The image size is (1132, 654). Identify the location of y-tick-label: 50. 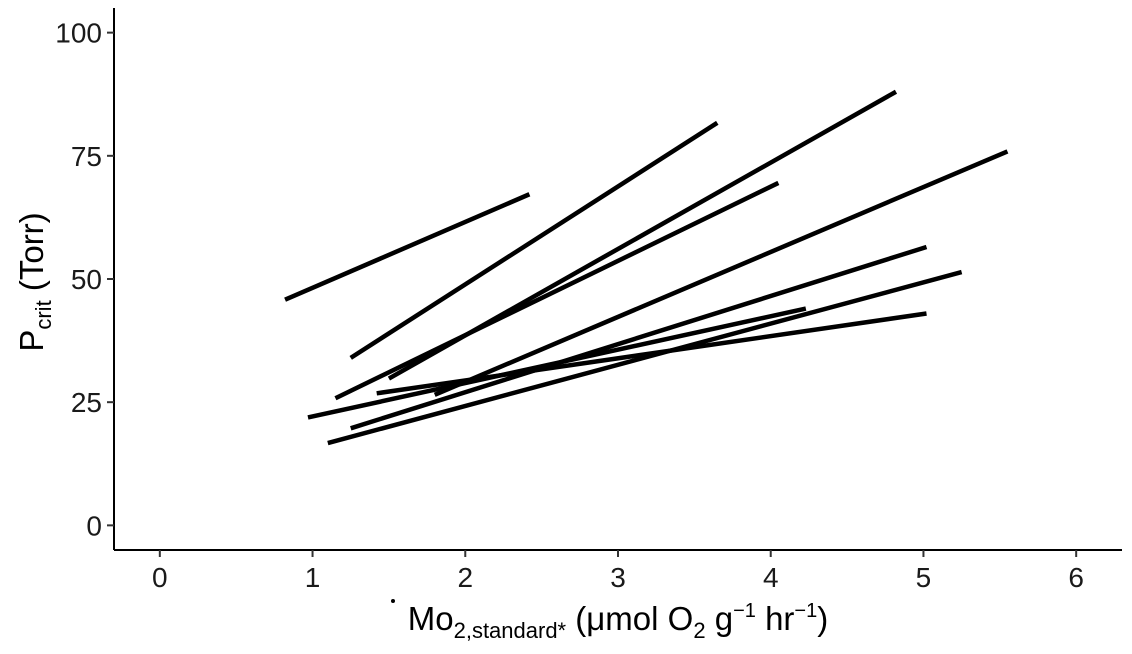
(86, 279).